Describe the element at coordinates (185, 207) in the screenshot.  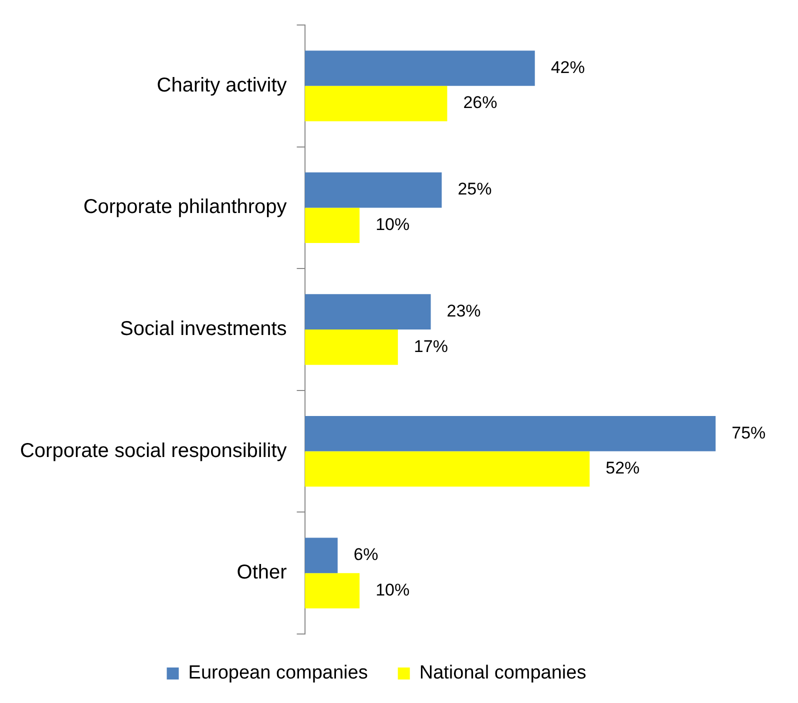
I see `y-tick-label: Corporate philanthropy` at that location.